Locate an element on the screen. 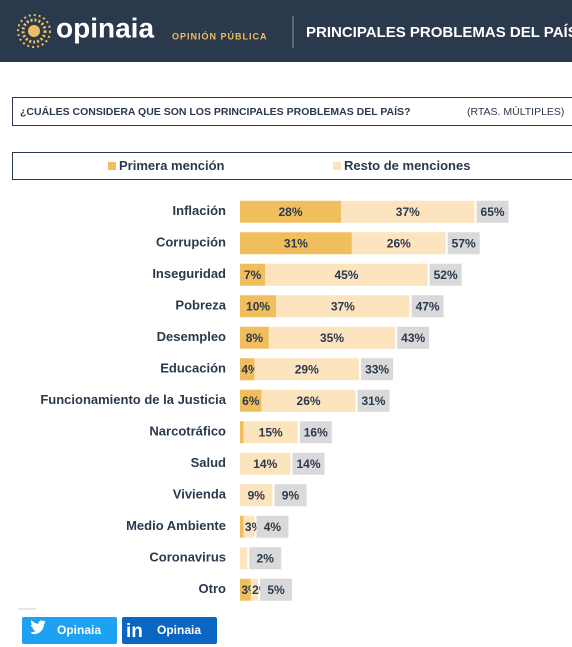 The width and height of the screenshot is (572, 647). header-title: PRINCIPALES PROBLEMAS DEL PAÍS is located at coordinates (439, 32).